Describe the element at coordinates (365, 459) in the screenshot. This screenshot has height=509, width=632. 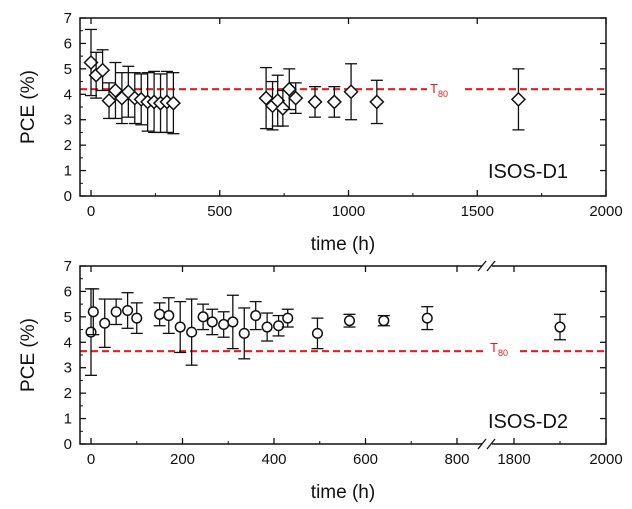
I see `x-tick-label: 600` at that location.